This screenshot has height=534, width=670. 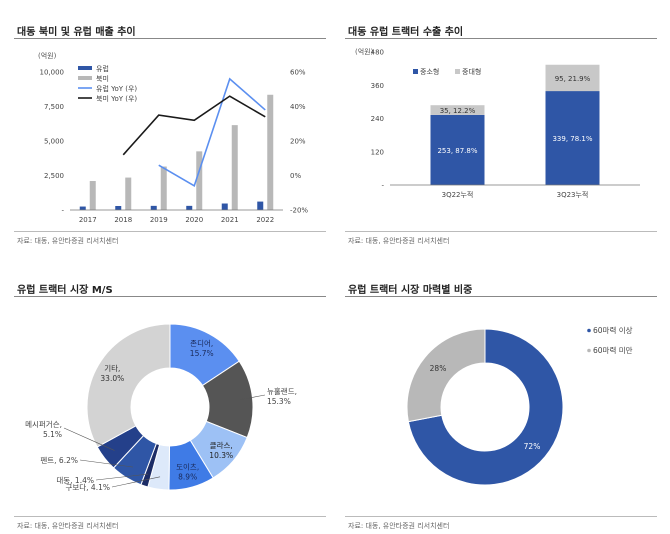 I want to click on tr-data-label: 253, 87.8%, so click(x=457, y=151).